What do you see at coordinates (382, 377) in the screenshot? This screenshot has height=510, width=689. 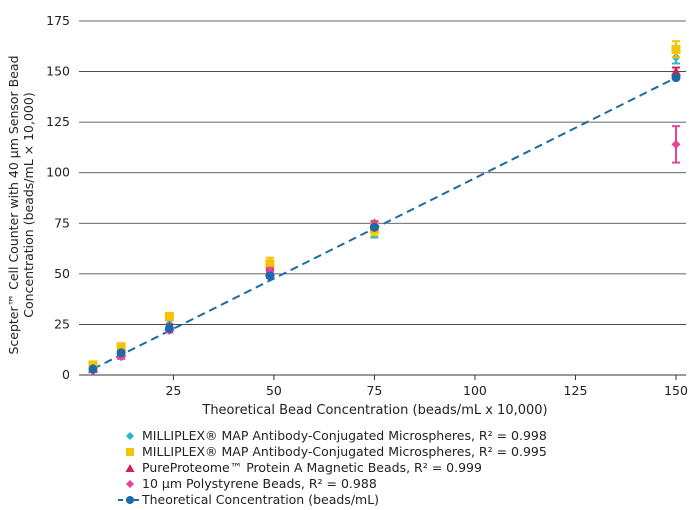 I see `axes` at bounding box center [382, 377].